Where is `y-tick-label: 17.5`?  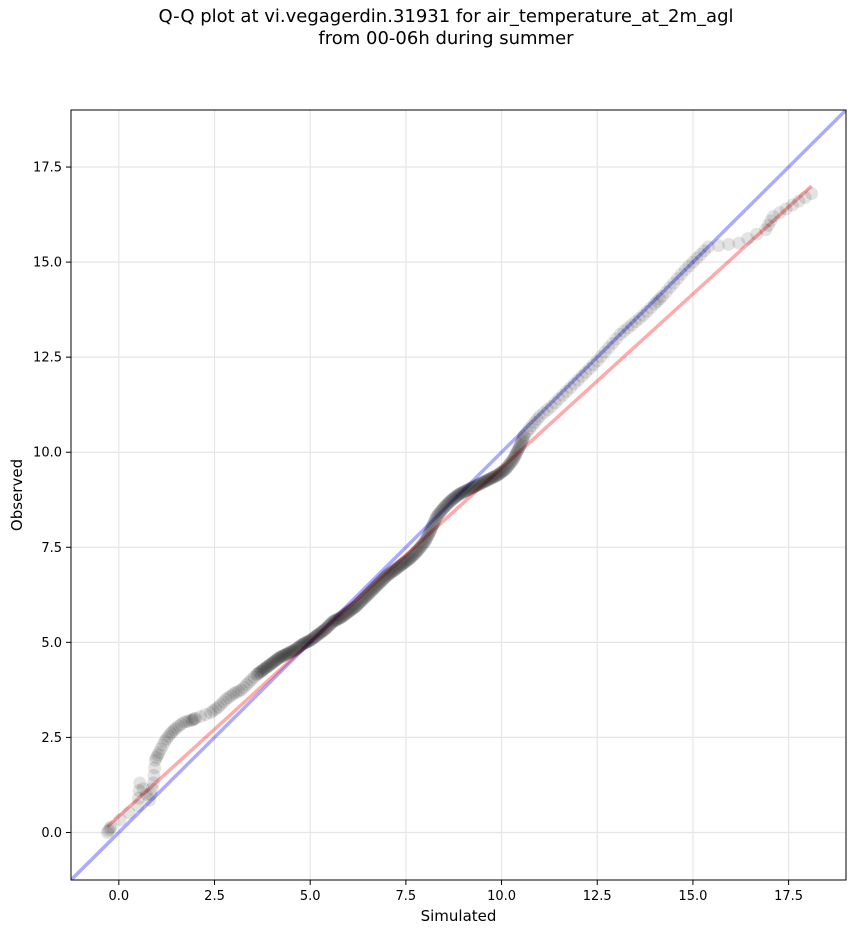
y-tick-label: 17.5 is located at coordinates (47, 168).